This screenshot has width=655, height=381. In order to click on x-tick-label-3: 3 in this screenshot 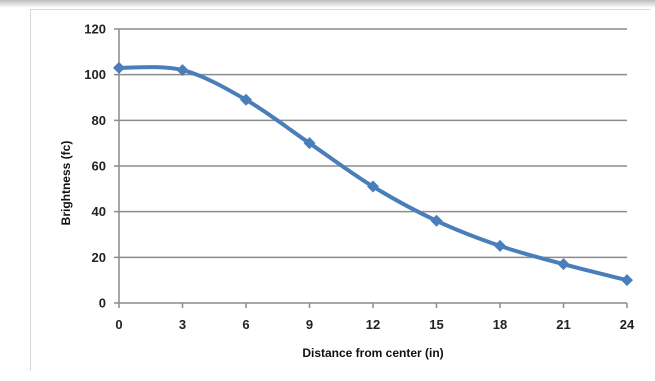, I will do `click(182, 324)`.